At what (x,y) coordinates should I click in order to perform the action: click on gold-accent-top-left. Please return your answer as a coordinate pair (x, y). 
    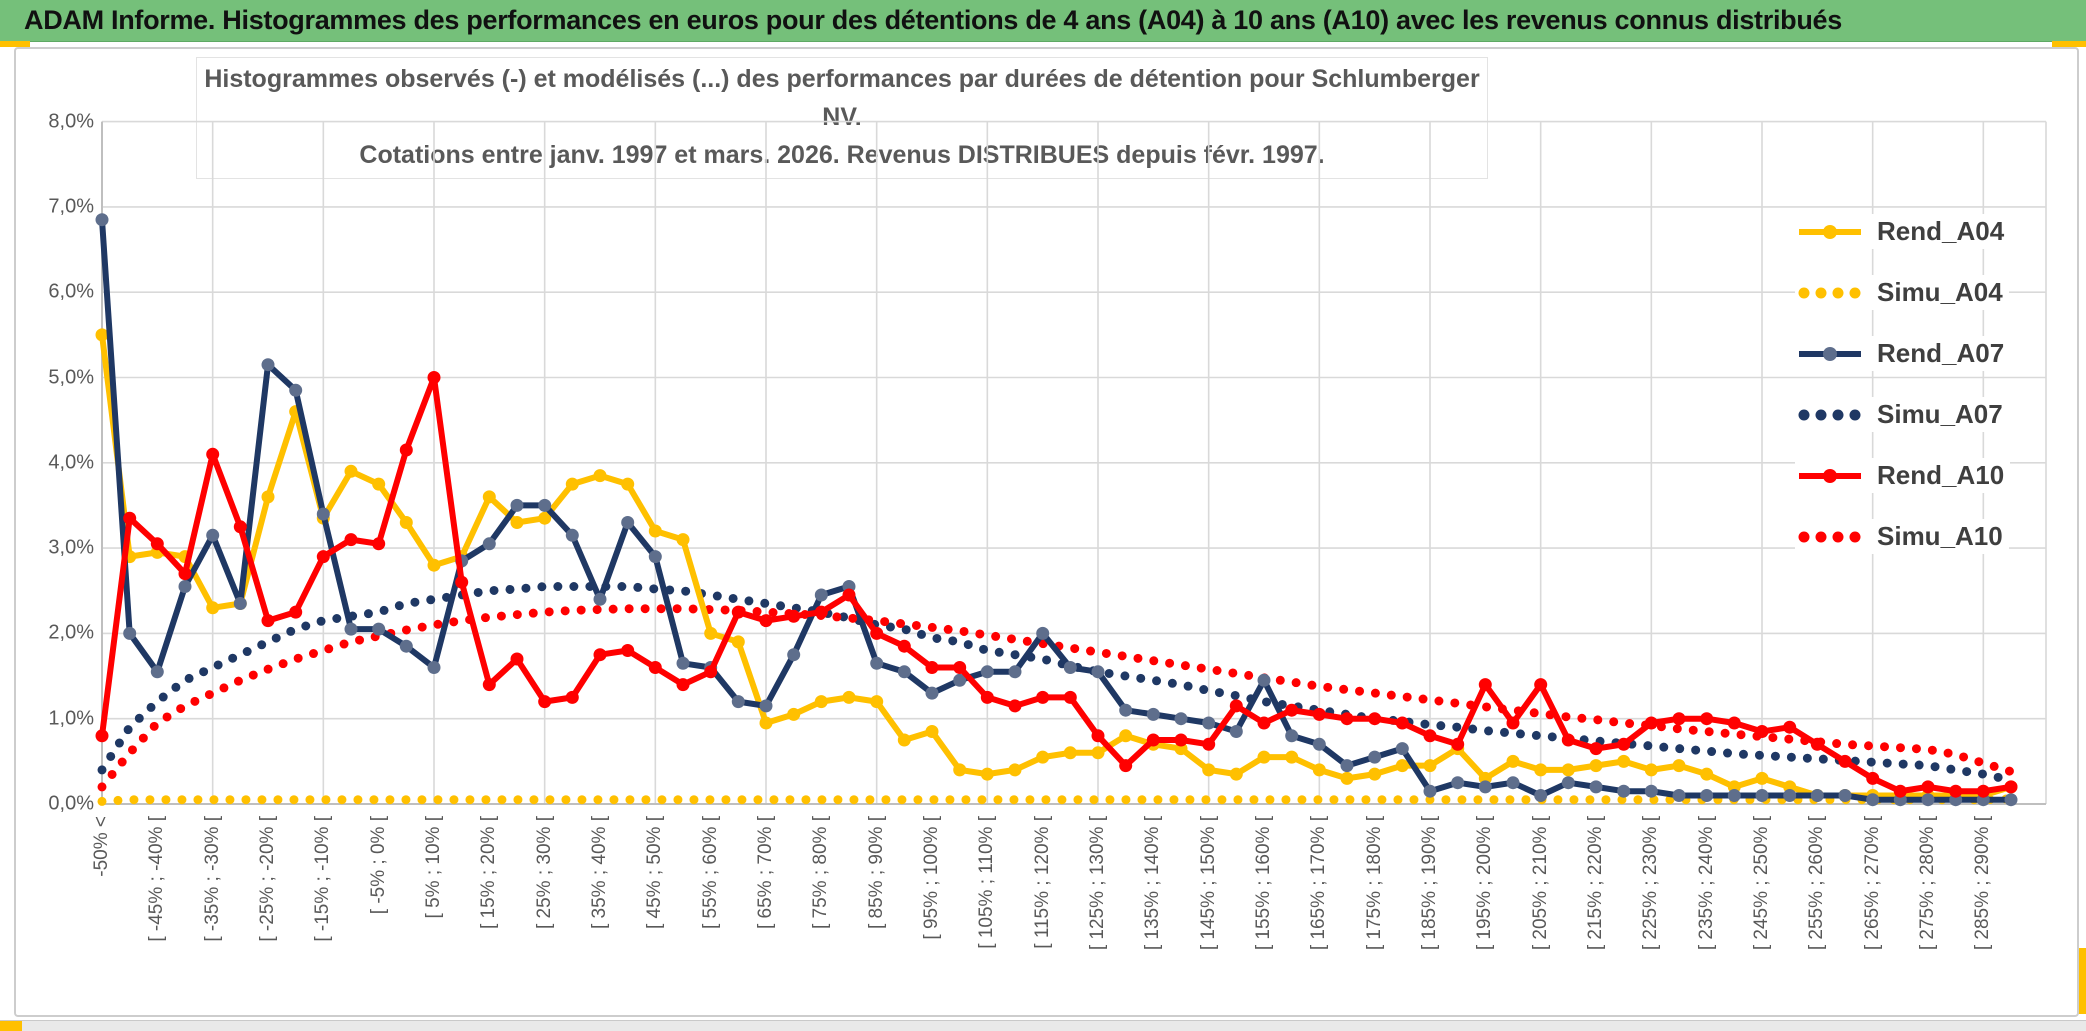
    Looking at the image, I should click on (15, 44).